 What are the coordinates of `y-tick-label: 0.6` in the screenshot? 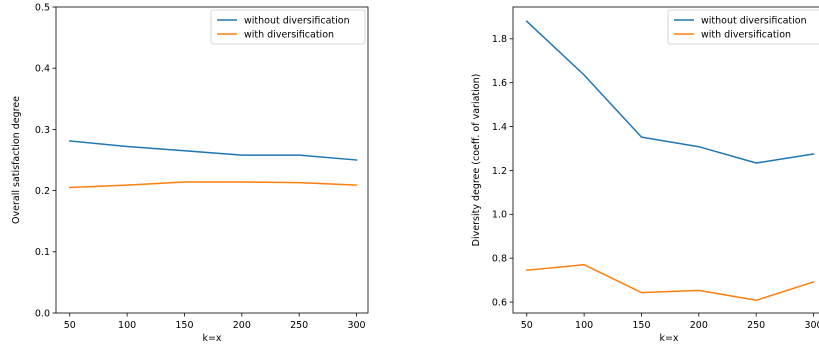 It's located at (499, 302).